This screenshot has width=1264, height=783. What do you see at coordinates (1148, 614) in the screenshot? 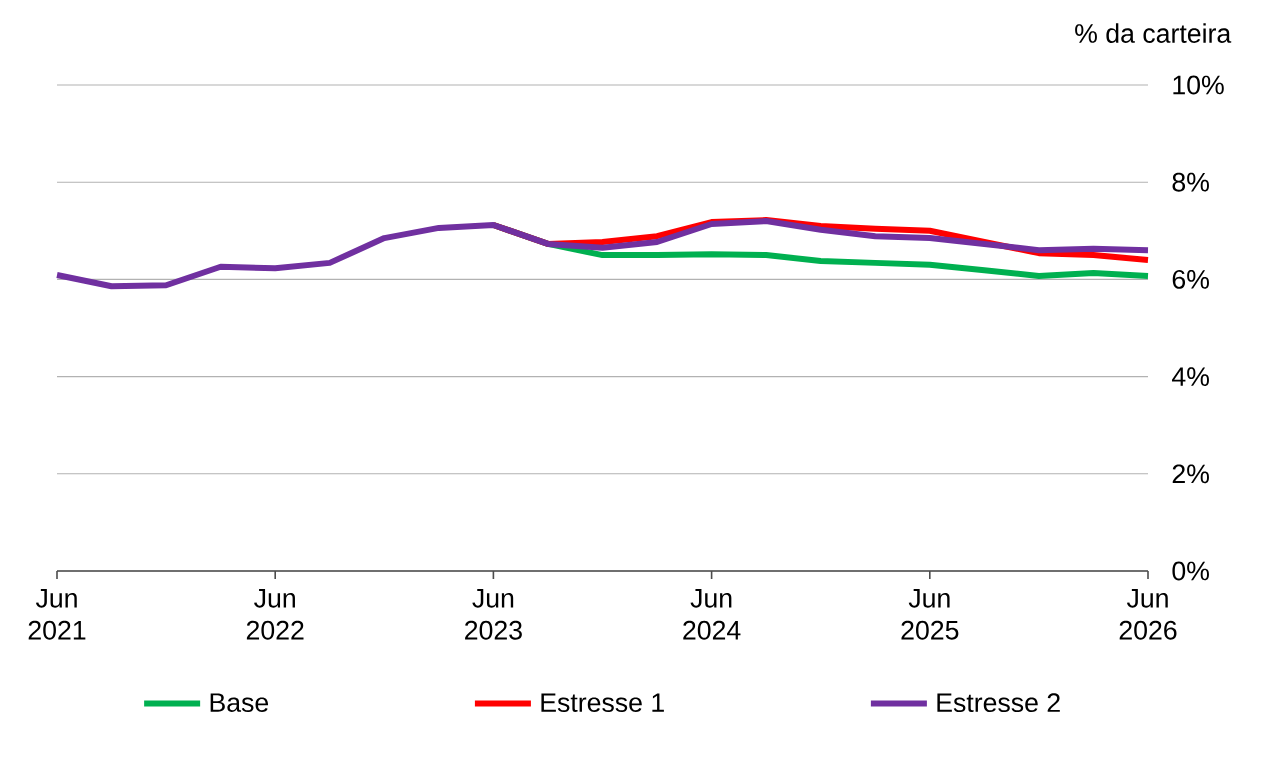
I see `x-tick-label: Jun 2026` at bounding box center [1148, 614].